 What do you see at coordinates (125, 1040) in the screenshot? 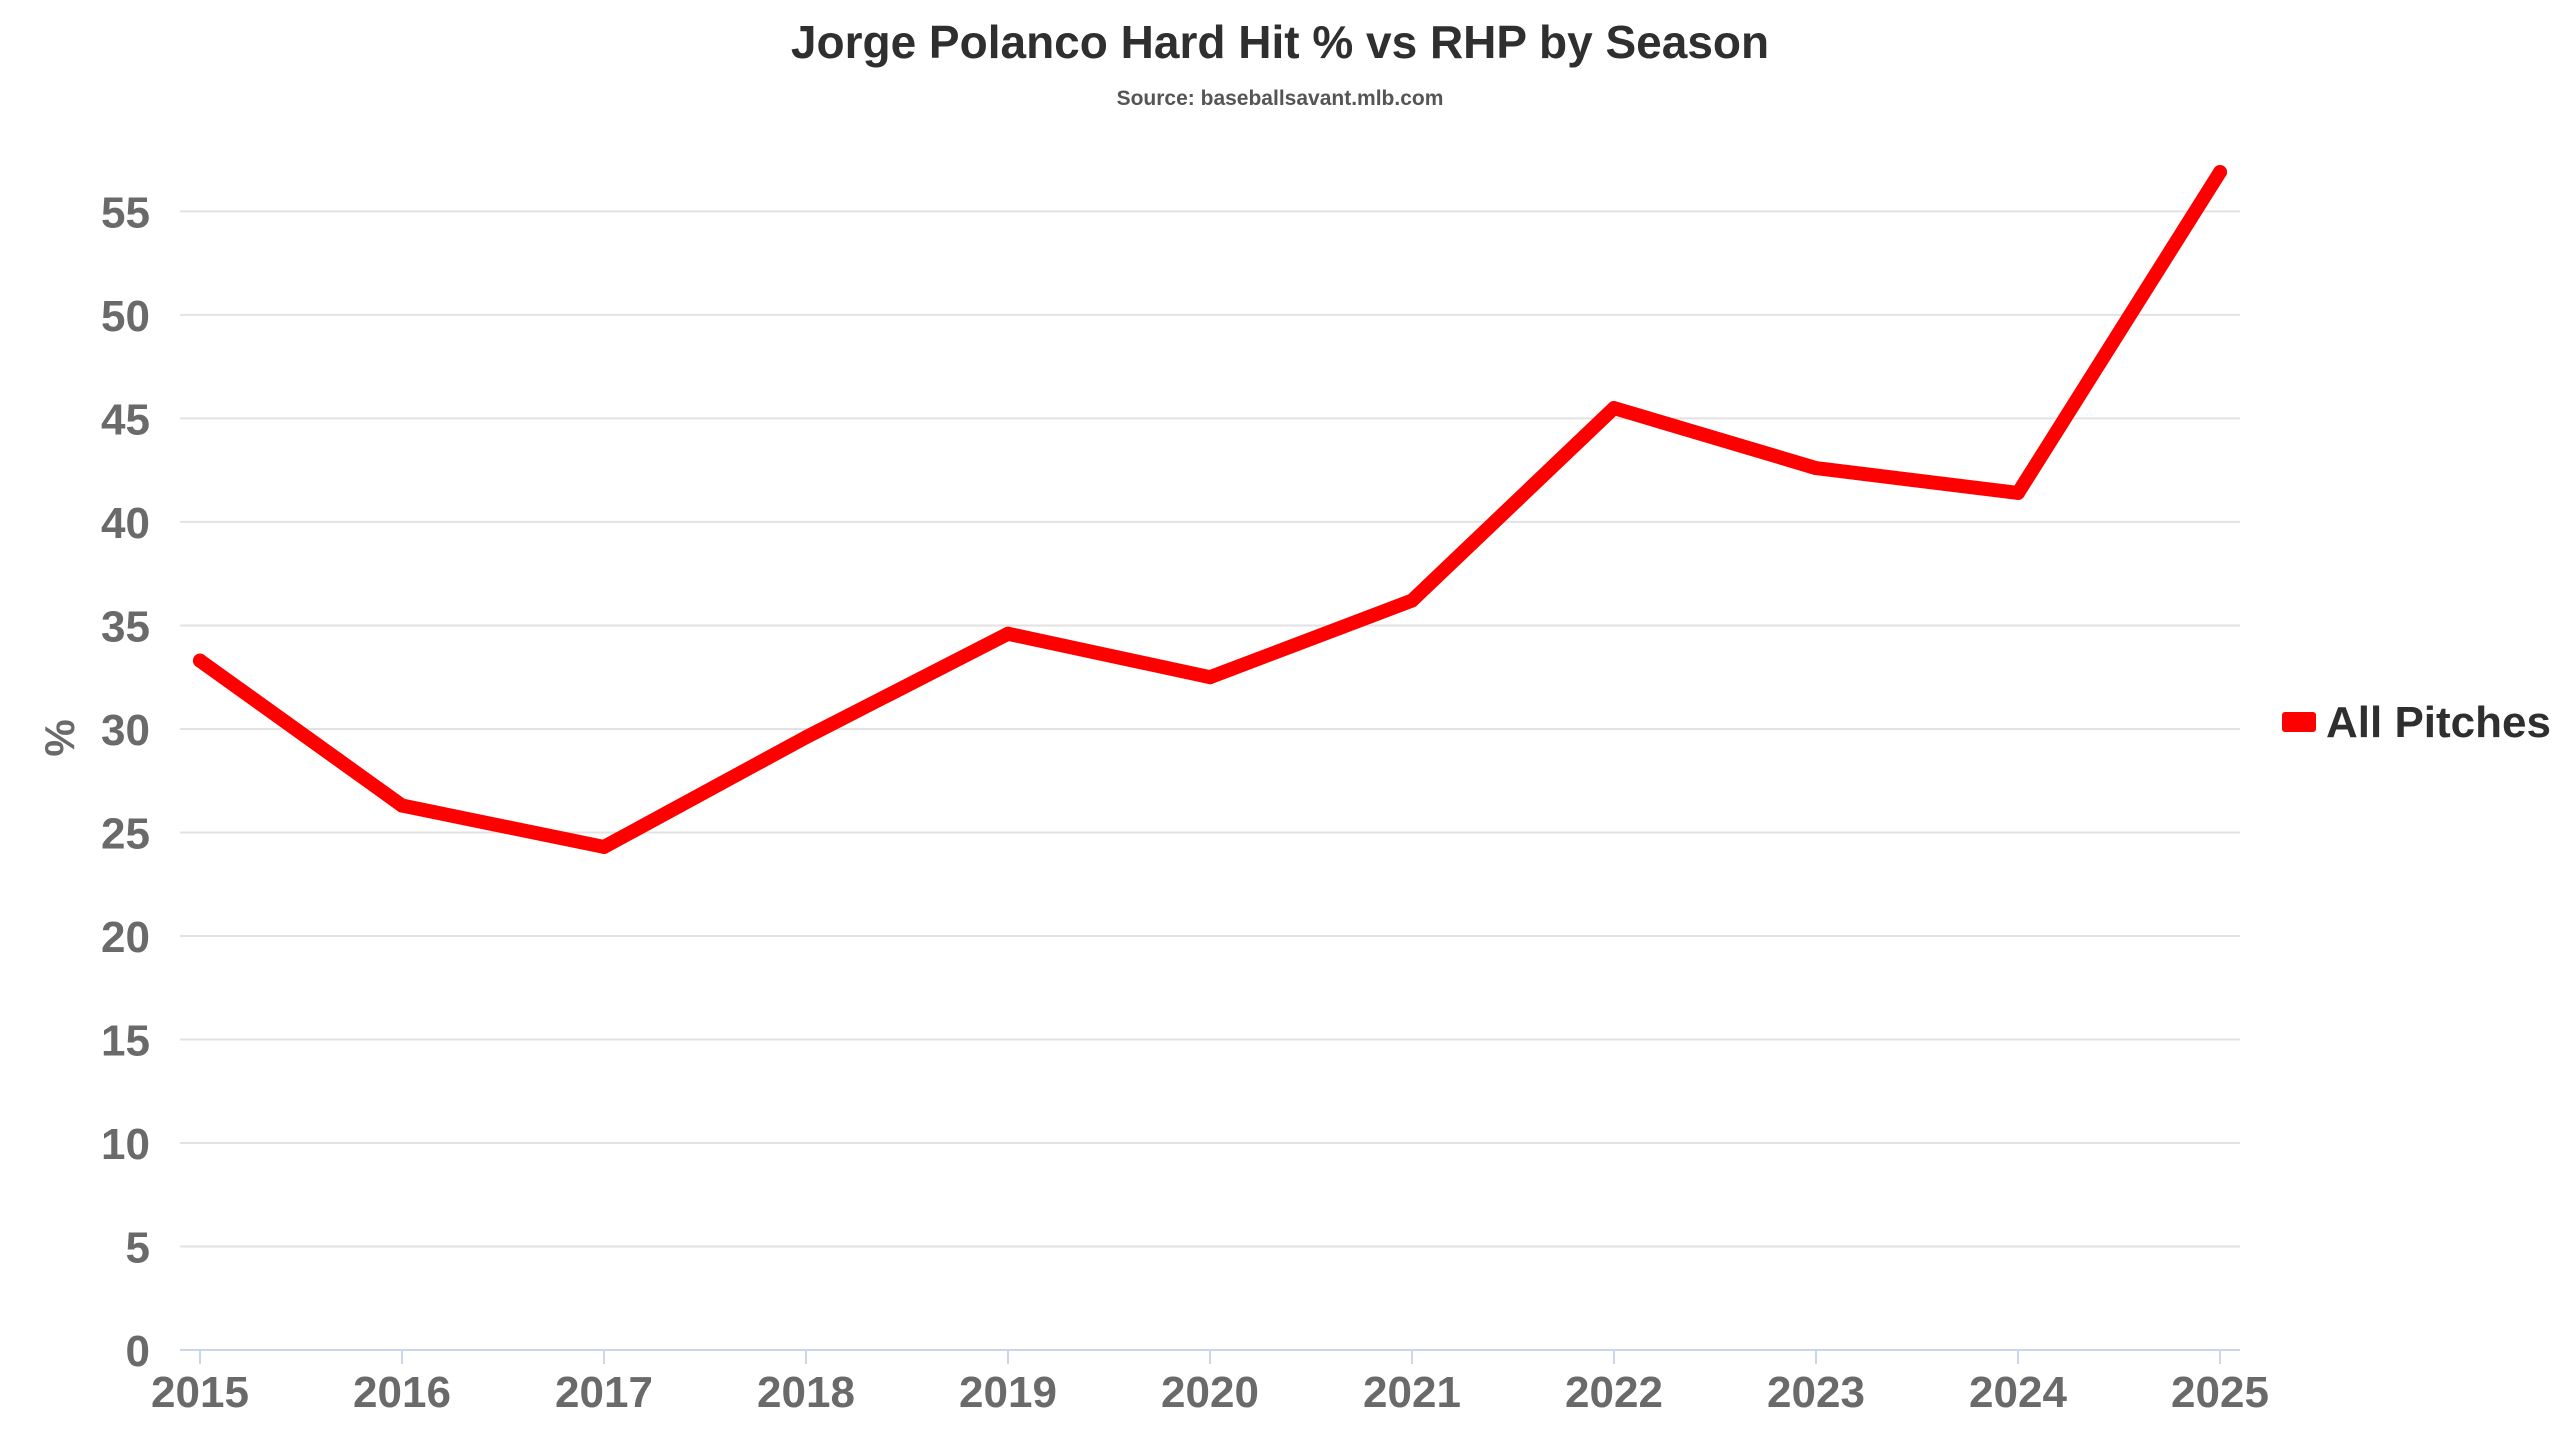
I see `y-tick-label: 15` at bounding box center [125, 1040].